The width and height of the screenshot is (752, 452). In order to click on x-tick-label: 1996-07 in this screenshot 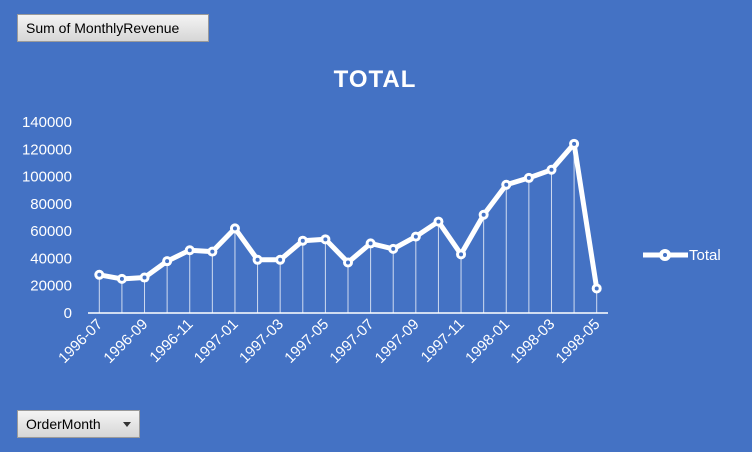, I will do `click(80, 341)`.